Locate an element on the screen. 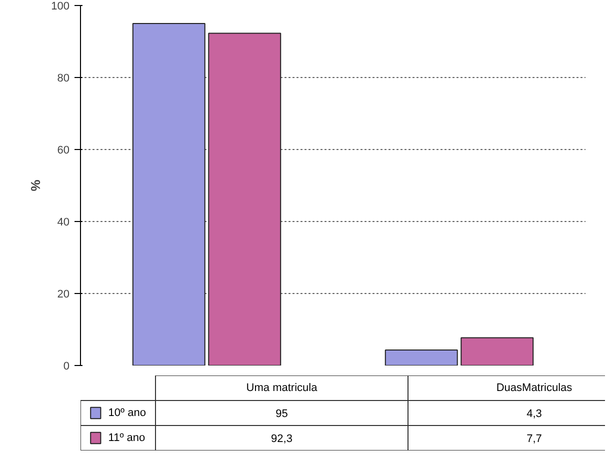 The image size is (611, 461). y-tick-label: 40 is located at coordinates (63, 222).